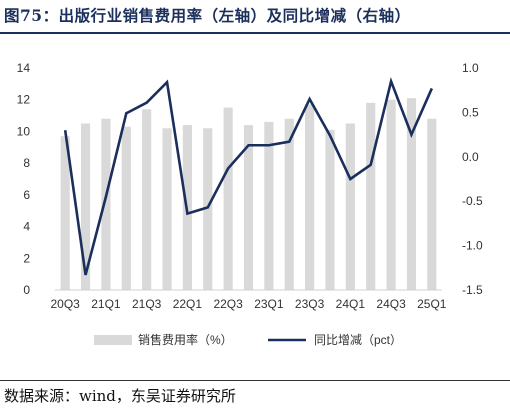  What do you see at coordinates (126, 208) in the screenshot?
I see `bar-21Q2` at bounding box center [126, 208].